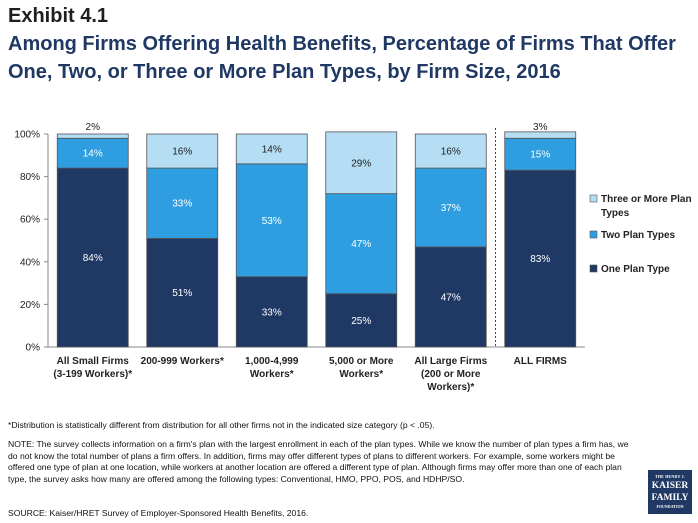 The height and width of the screenshot is (523, 698). I want to click on category-label: All Large Firms, so click(450, 361).